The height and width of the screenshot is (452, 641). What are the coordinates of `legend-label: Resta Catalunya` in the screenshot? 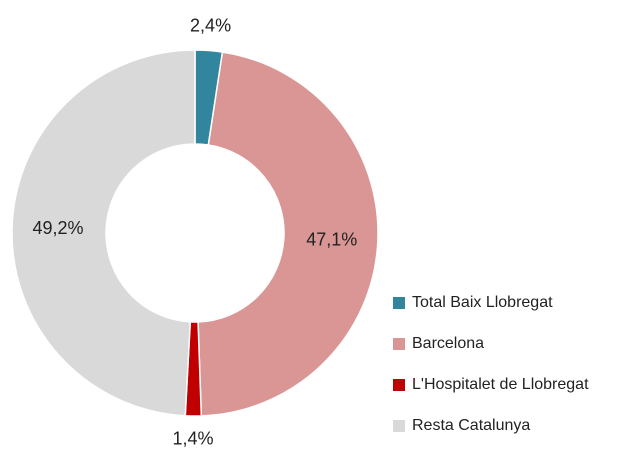 It's located at (471, 425).